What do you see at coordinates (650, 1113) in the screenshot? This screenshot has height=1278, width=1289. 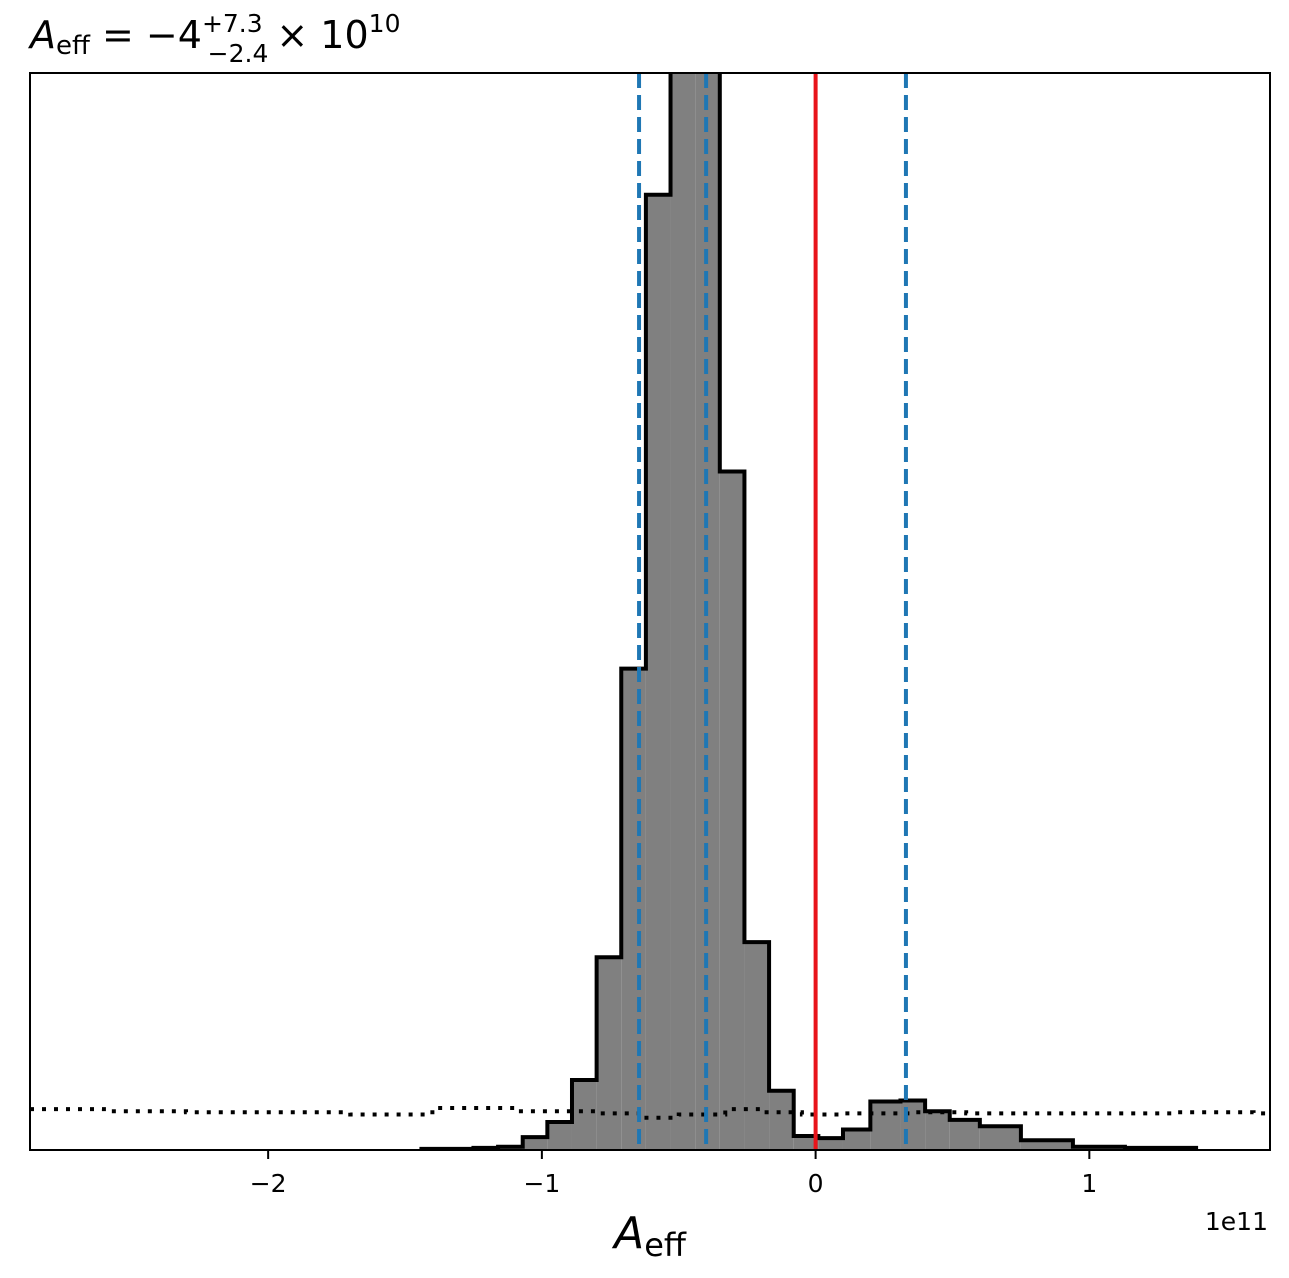 I see `prior-outline` at bounding box center [650, 1113].